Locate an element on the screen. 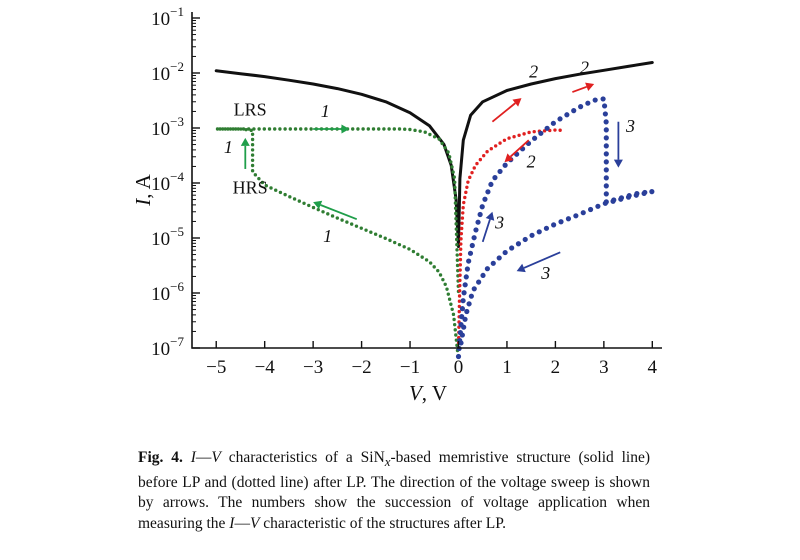  caption-dash-2: — is located at coordinates (242, 523).